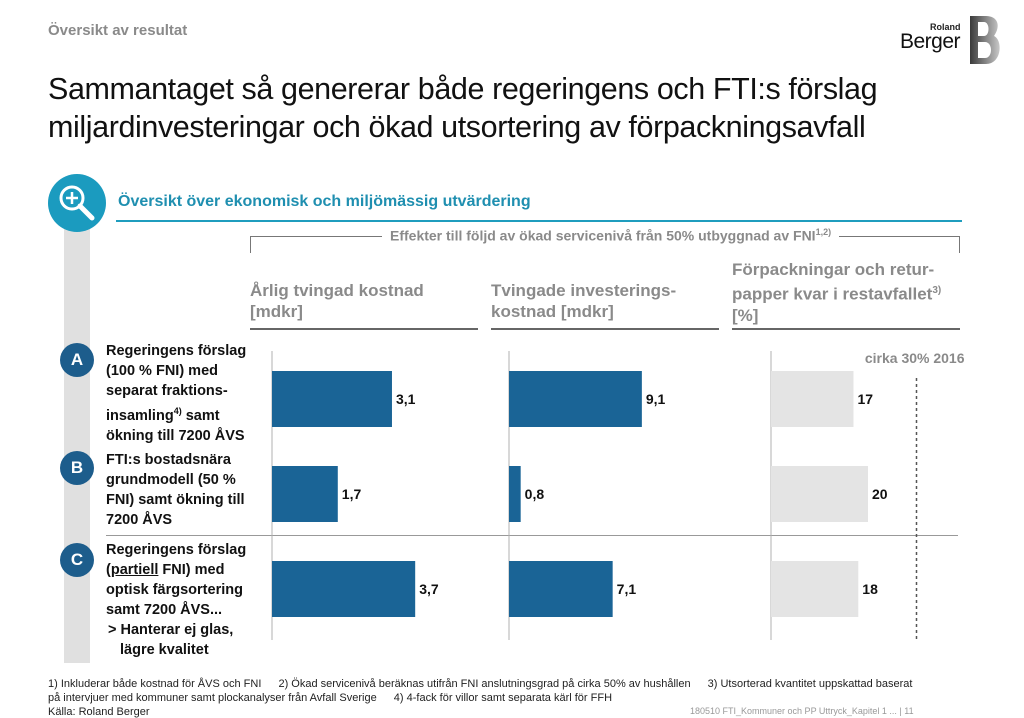 This screenshot has height=718, width=1024. What do you see at coordinates (337, 301) in the screenshot?
I see `column-header-annual-cost: Årlig tvingad kostnad [mdkr]` at bounding box center [337, 301].